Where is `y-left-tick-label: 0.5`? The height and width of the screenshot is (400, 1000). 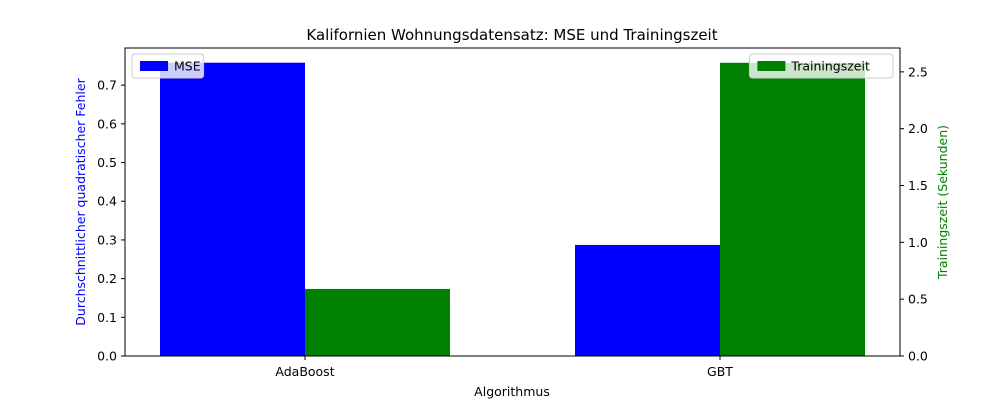 y-left-tick-label: 0.5 is located at coordinates (107, 162).